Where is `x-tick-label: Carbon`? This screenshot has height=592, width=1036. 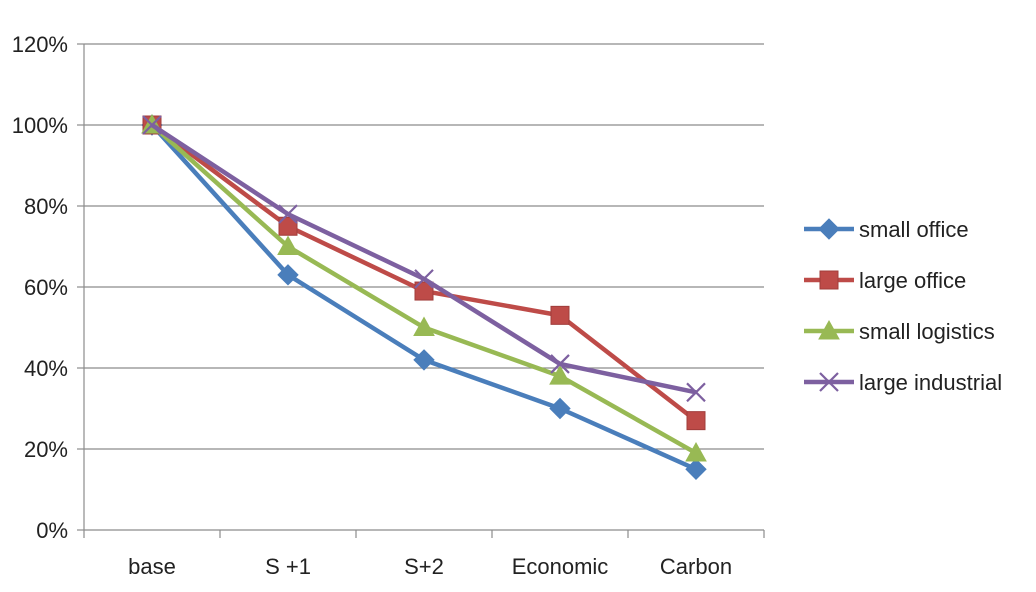
x-tick-label: Carbon is located at coordinates (696, 566).